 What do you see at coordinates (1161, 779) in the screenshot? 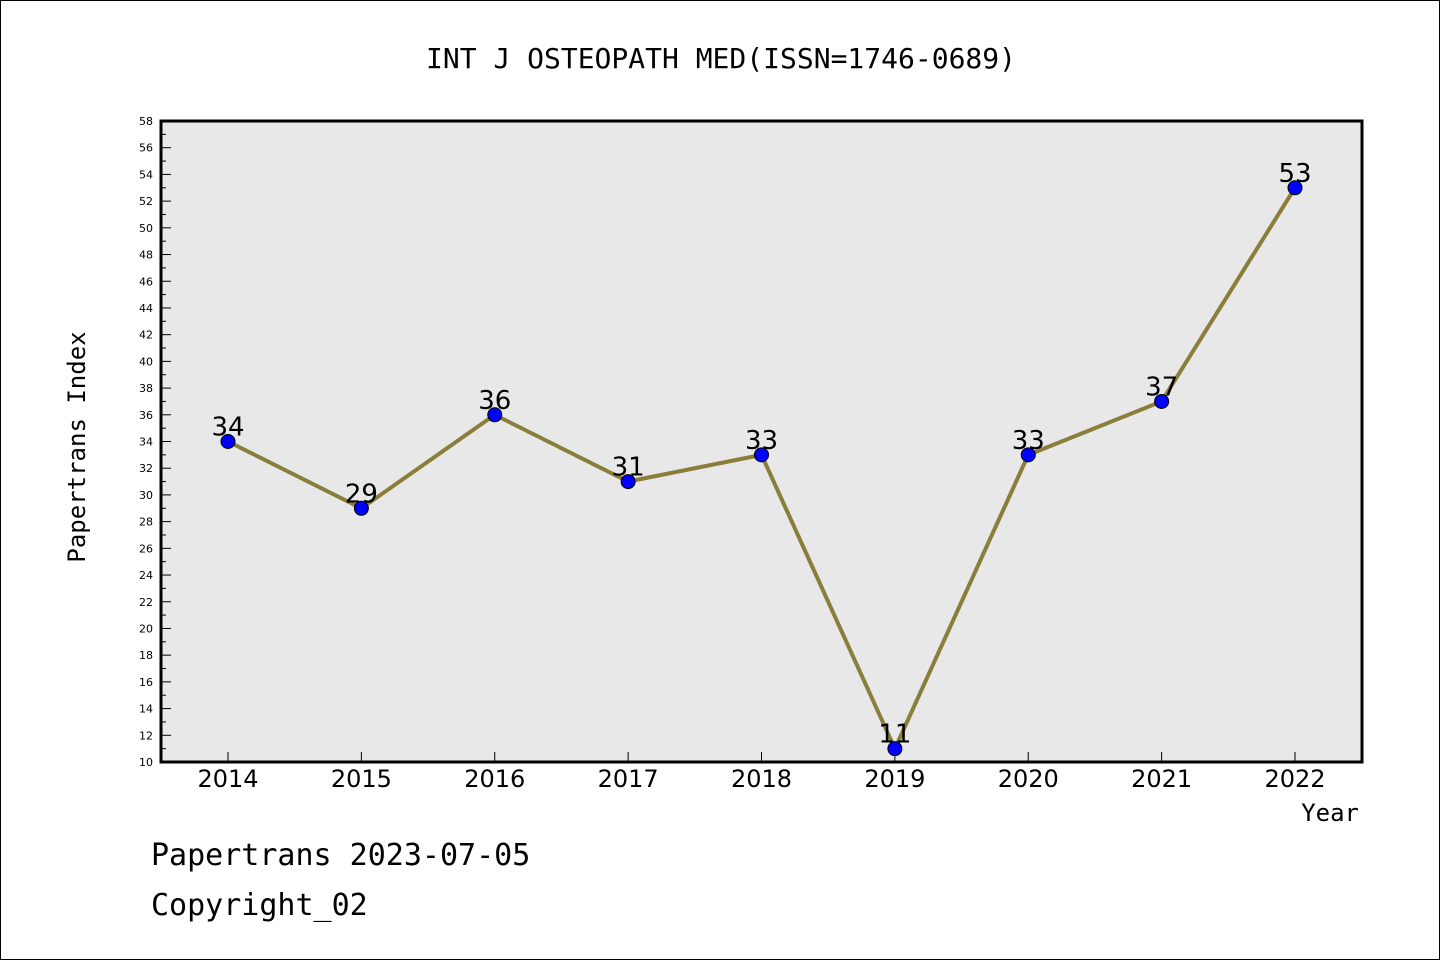
I see `x-tick-label: 2021` at bounding box center [1161, 779].